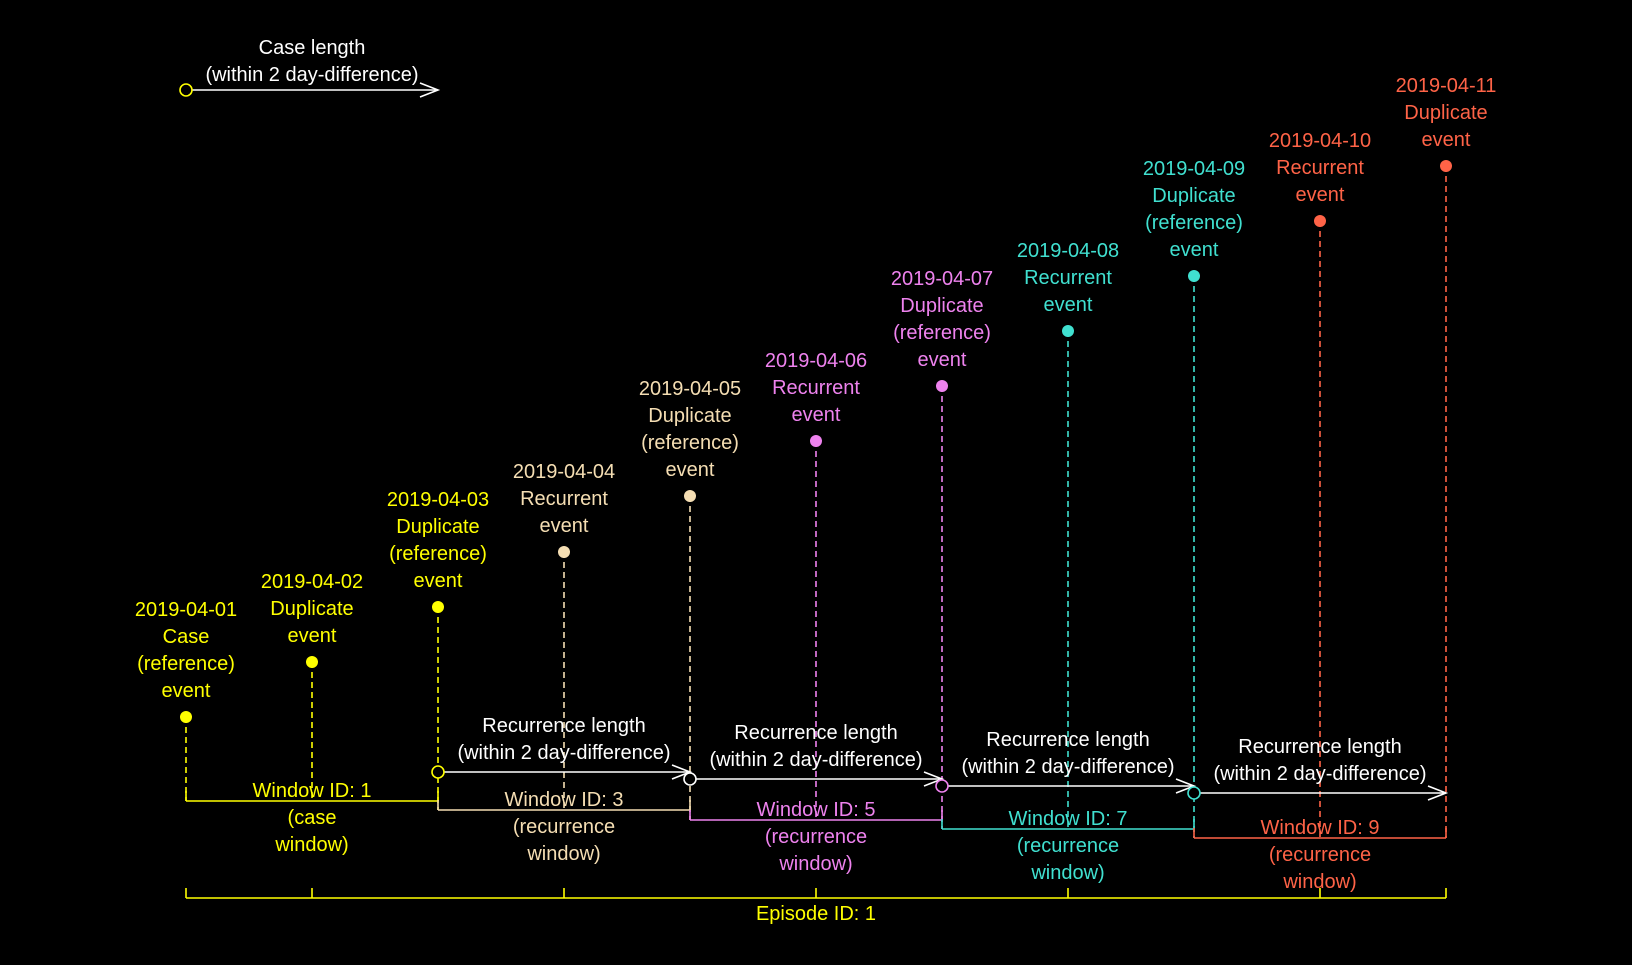  What do you see at coordinates (690, 599) in the screenshot?
I see `event-2019-04-05: 2019-04-05 Duplicate (reference) event` at bounding box center [690, 599].